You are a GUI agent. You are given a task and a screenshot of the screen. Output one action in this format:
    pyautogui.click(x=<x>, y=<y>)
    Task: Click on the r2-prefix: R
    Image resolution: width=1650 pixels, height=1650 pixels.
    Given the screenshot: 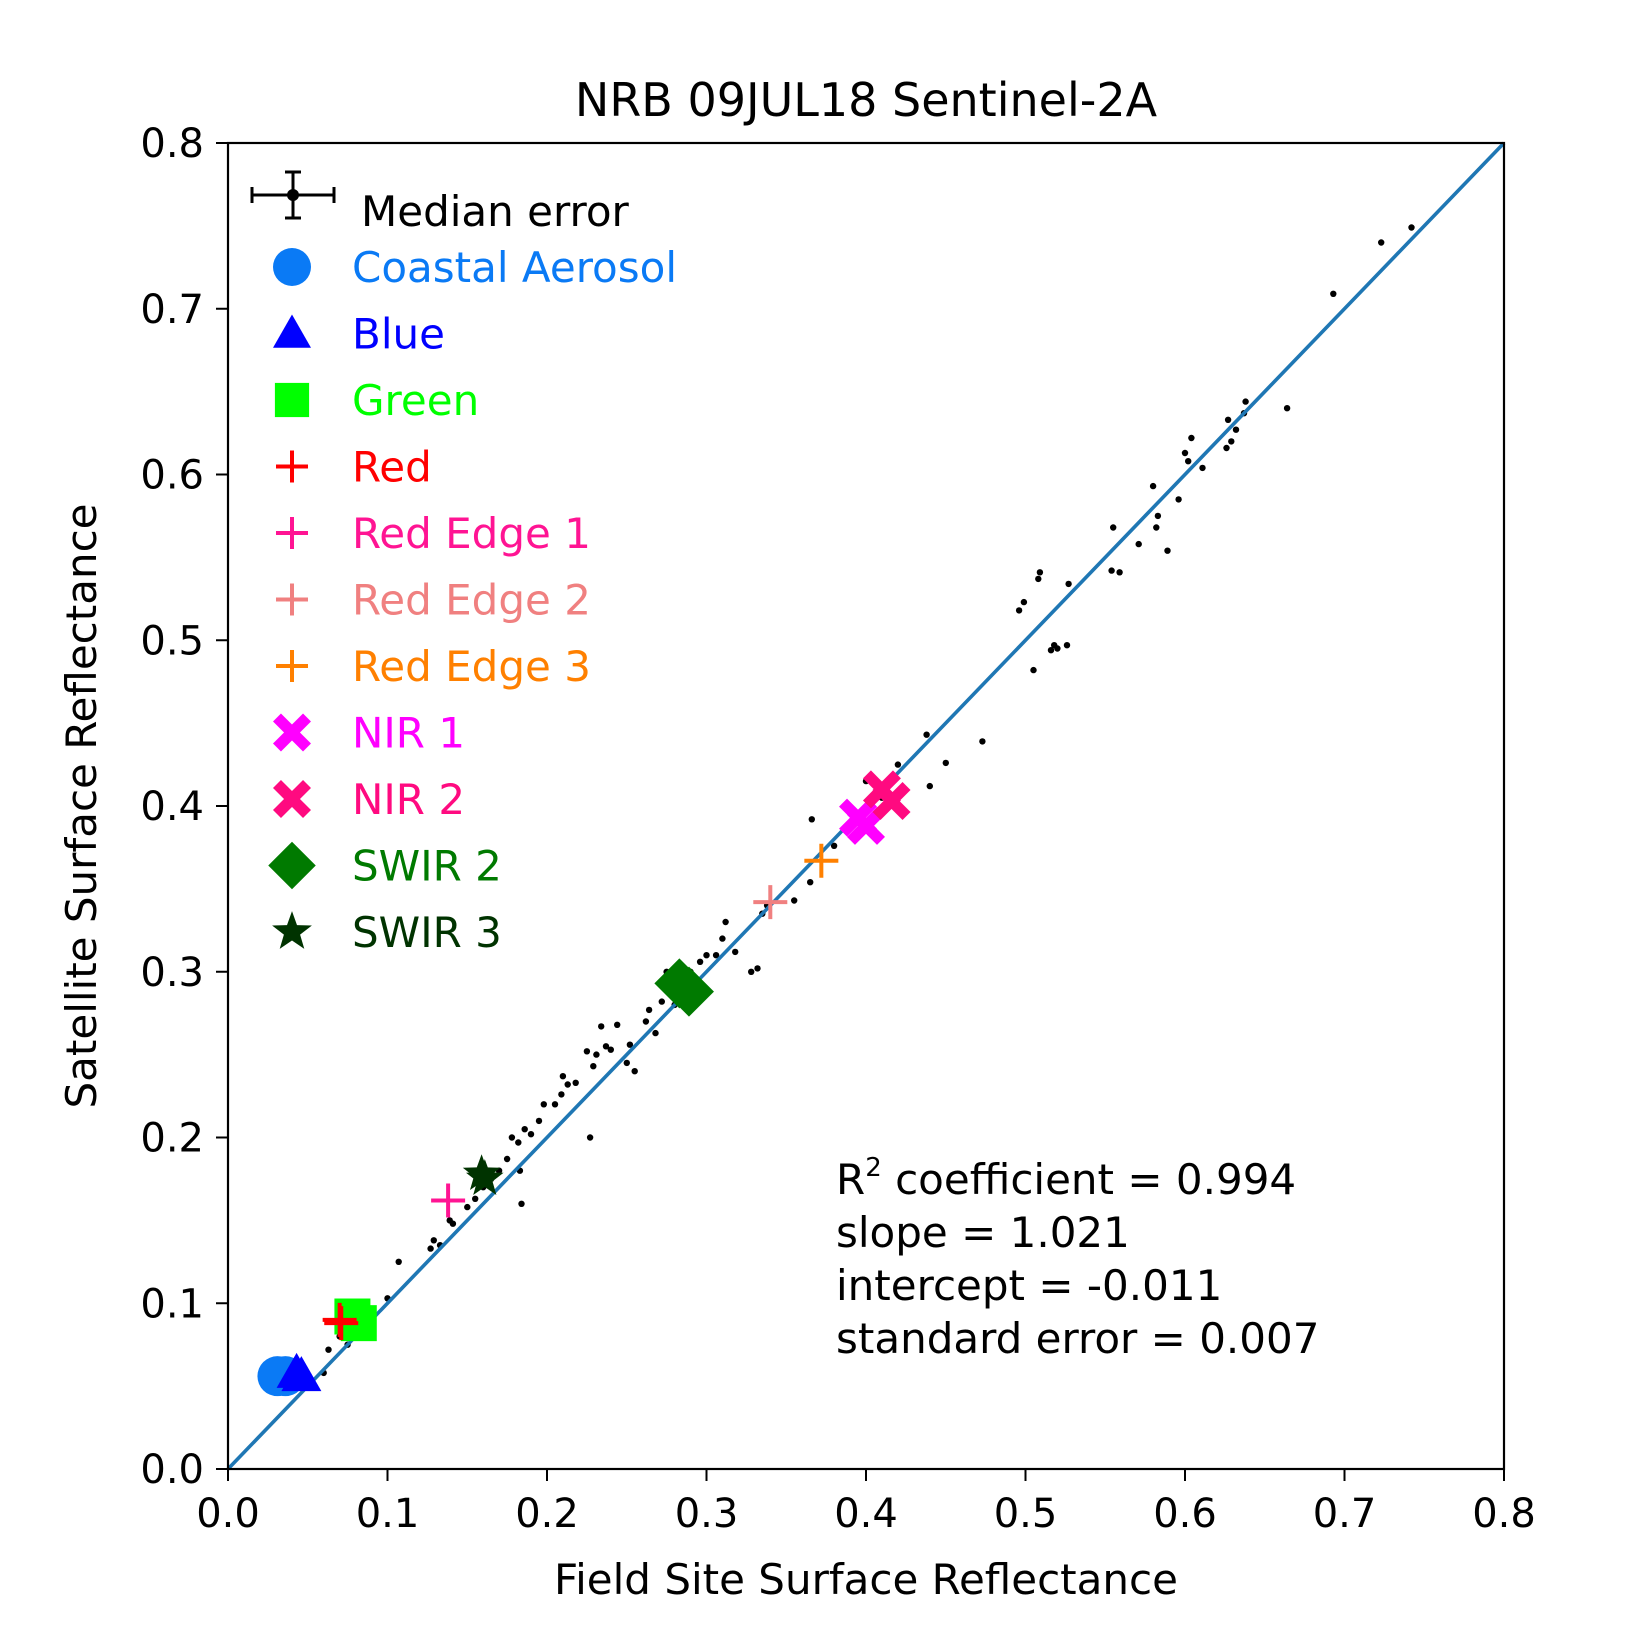 What is the action you would take?
    pyautogui.click(x=850, y=1179)
    